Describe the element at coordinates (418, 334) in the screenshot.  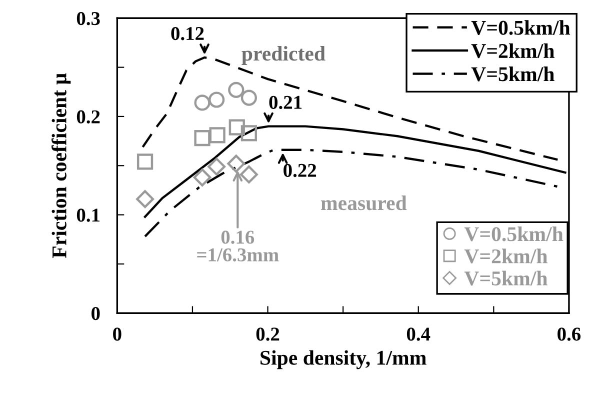
I see `x-tick-label: 0.4` at that location.